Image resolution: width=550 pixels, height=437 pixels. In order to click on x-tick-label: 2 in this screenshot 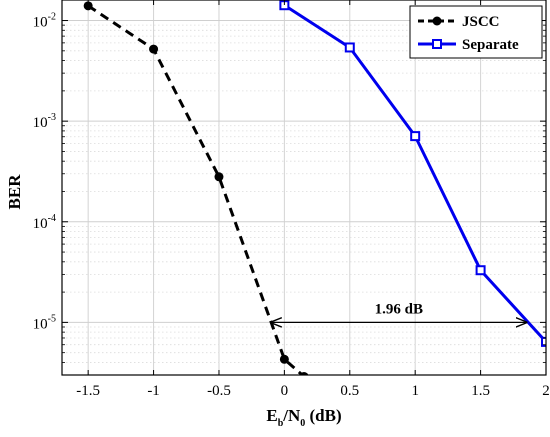, I will do `click(546, 391)`.